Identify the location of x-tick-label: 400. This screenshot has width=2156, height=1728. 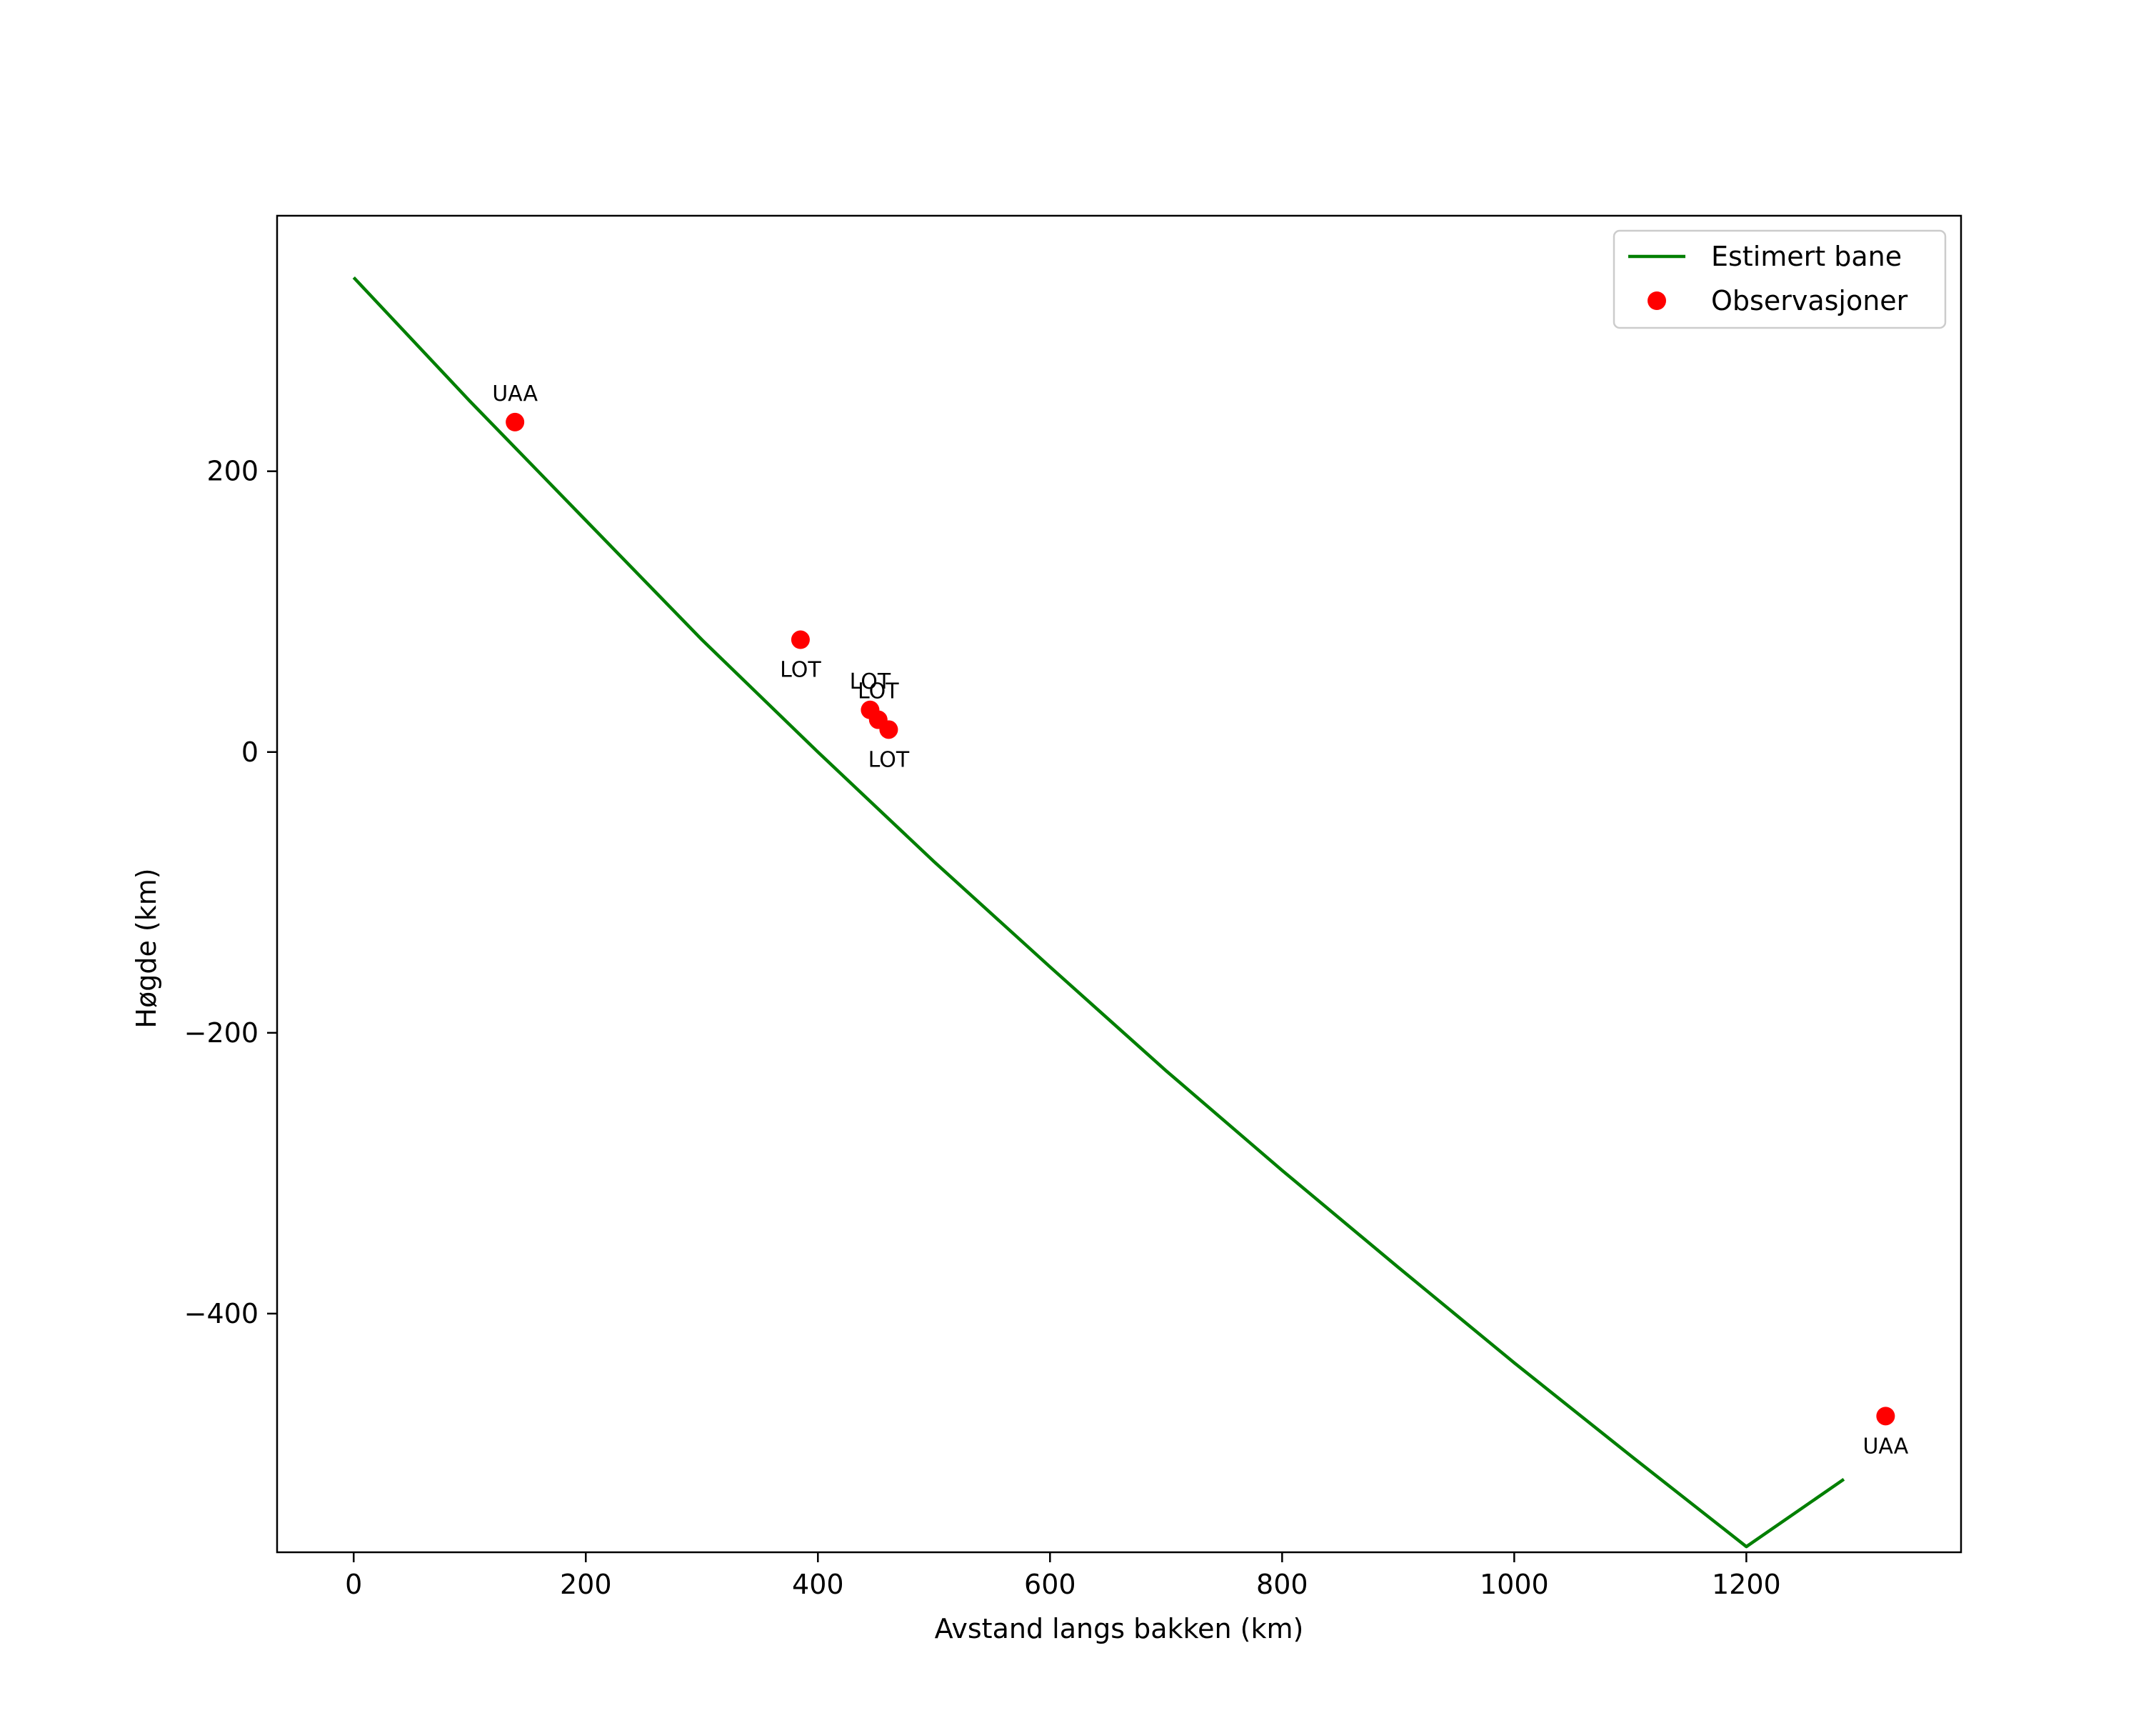
(818, 1585).